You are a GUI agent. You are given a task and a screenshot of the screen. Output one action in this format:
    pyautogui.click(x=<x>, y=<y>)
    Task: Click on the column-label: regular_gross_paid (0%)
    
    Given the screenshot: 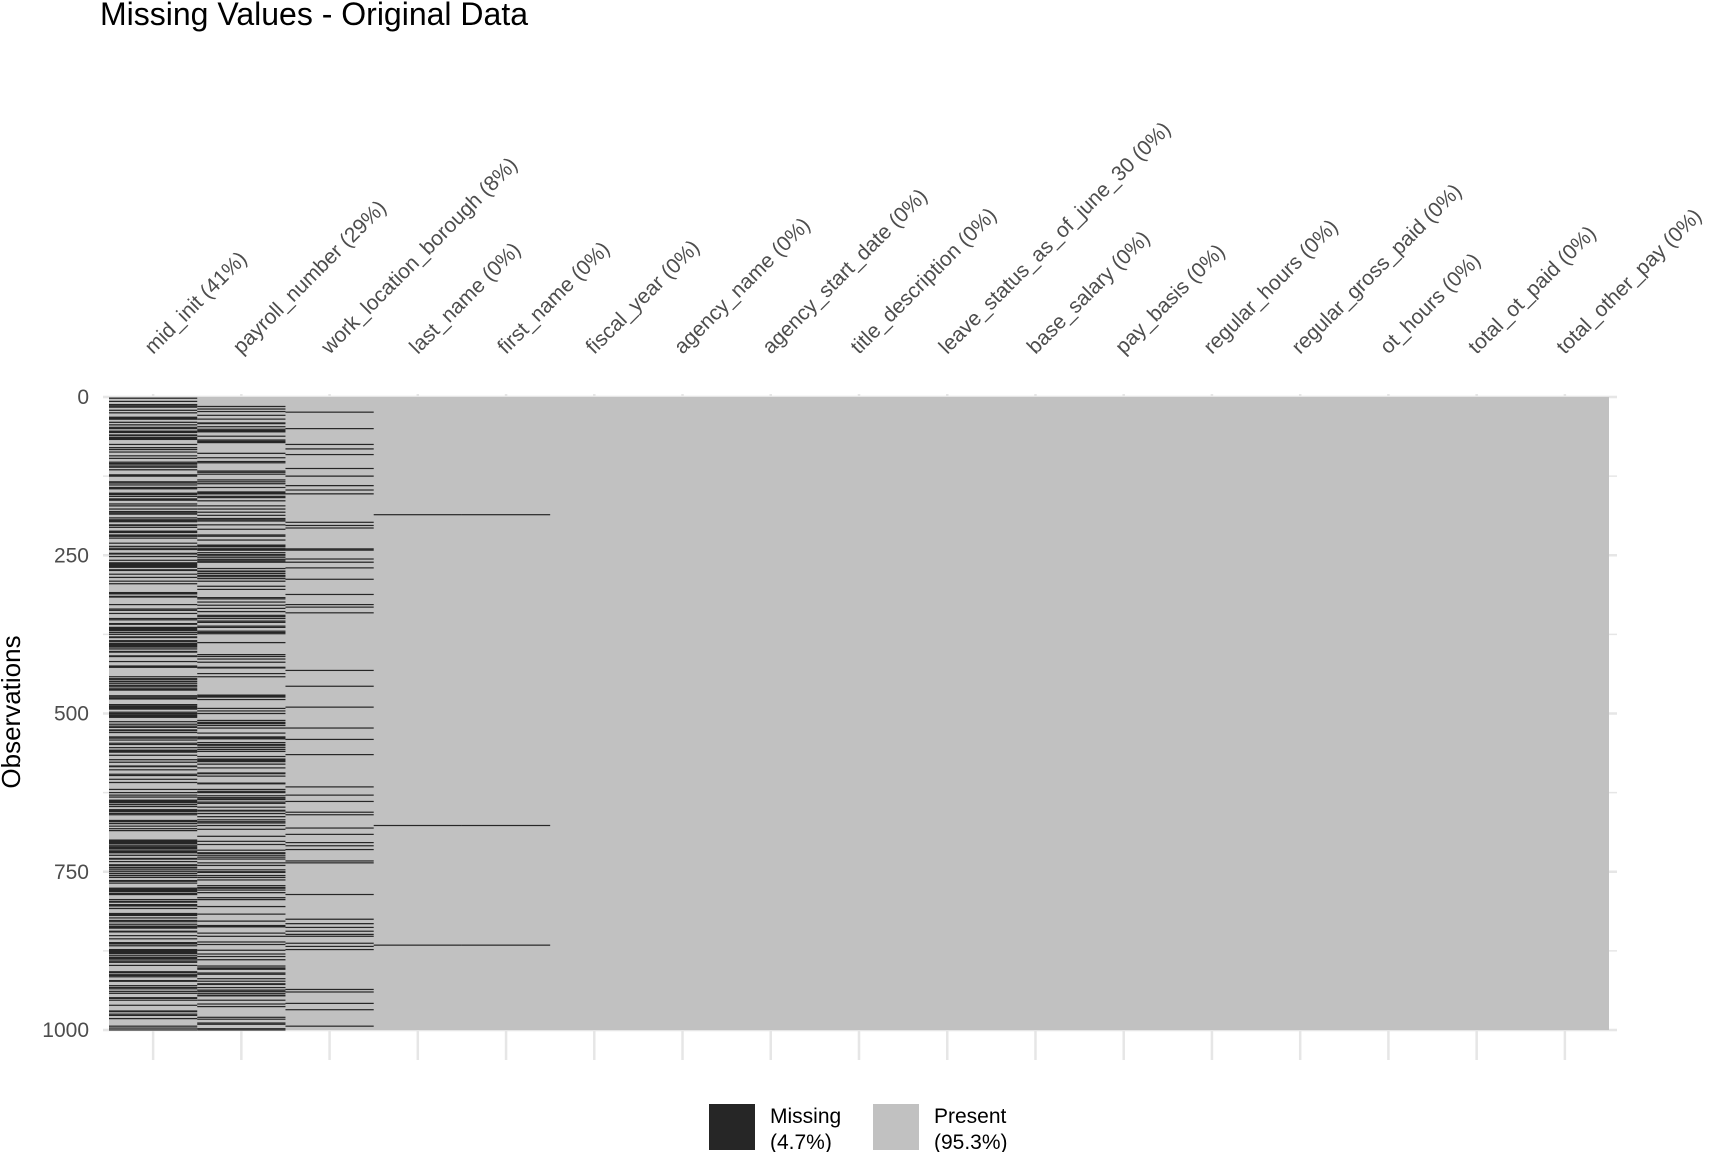 What is the action you would take?
    pyautogui.click(x=1376, y=269)
    